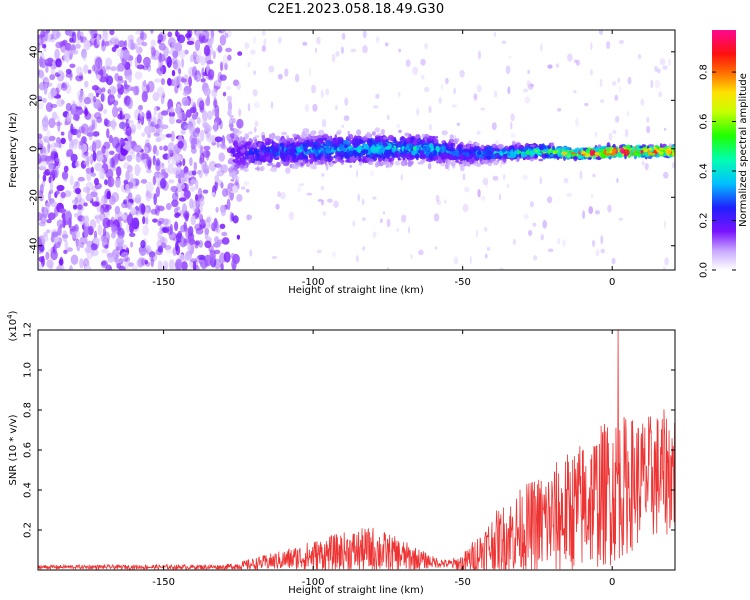 This screenshot has width=750, height=600. Describe the element at coordinates (28, 410) in the screenshot. I see `snr-y-tick-label: 0.8` at that location.